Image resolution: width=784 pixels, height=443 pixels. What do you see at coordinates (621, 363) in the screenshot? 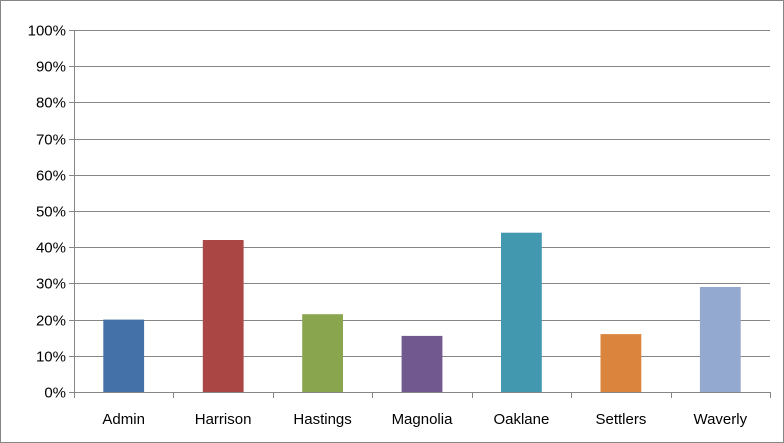
I see `bar-settlers` at bounding box center [621, 363].